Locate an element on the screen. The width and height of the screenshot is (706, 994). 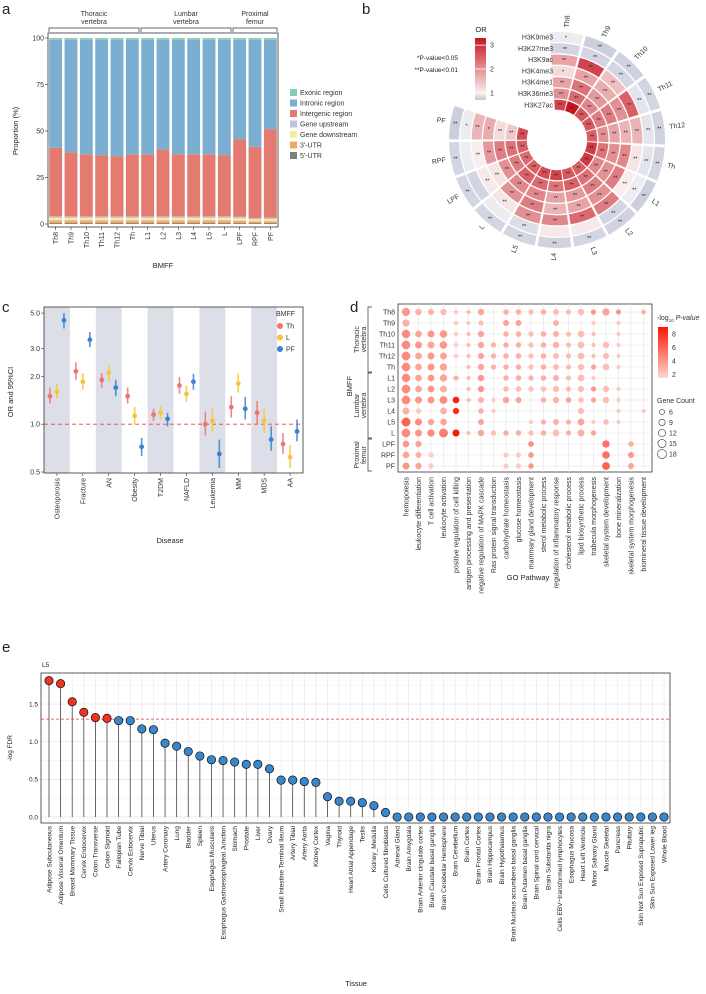
sector-label: L4 is located at coordinates (554, 257).